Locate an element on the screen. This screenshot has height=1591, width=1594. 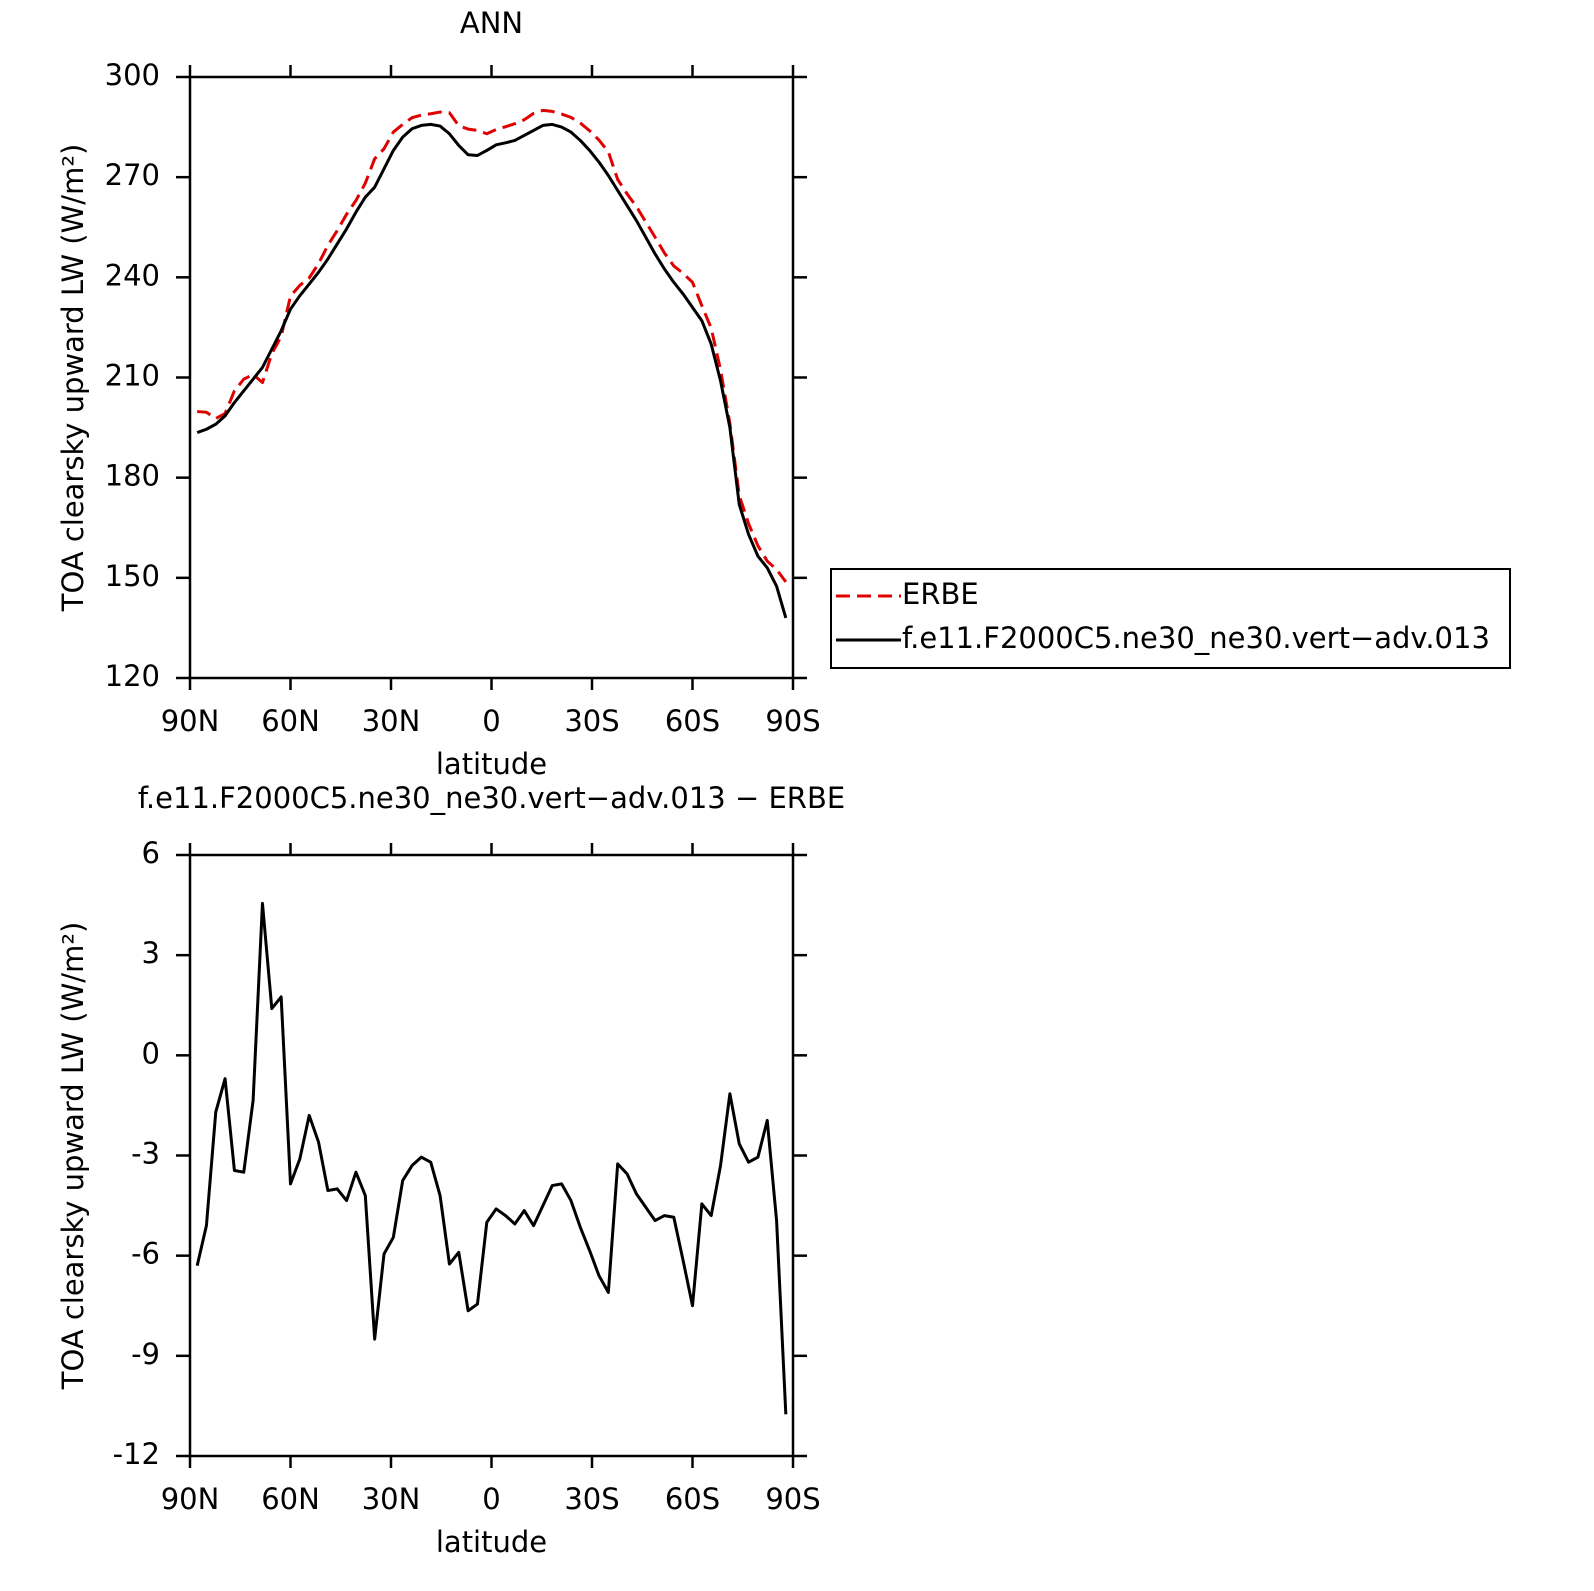
legend-box is located at coordinates (1170, 618).